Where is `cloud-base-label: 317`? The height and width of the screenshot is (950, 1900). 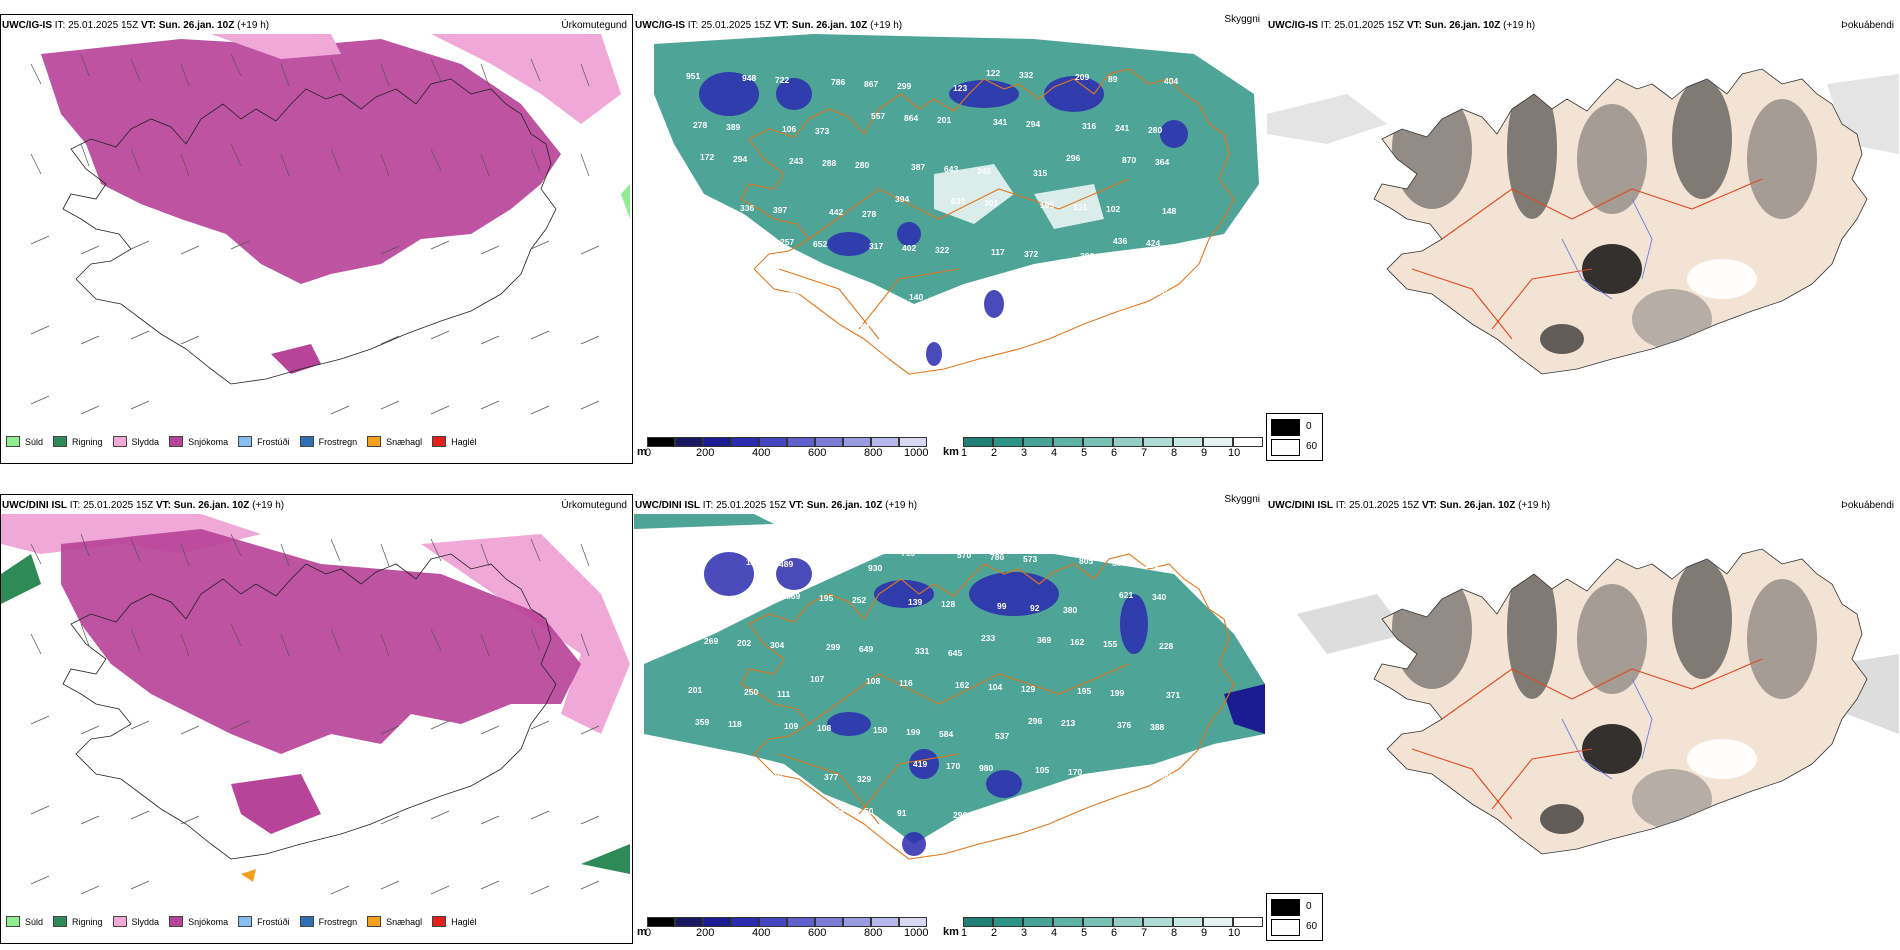 cloud-base-label: 317 is located at coordinates (876, 246).